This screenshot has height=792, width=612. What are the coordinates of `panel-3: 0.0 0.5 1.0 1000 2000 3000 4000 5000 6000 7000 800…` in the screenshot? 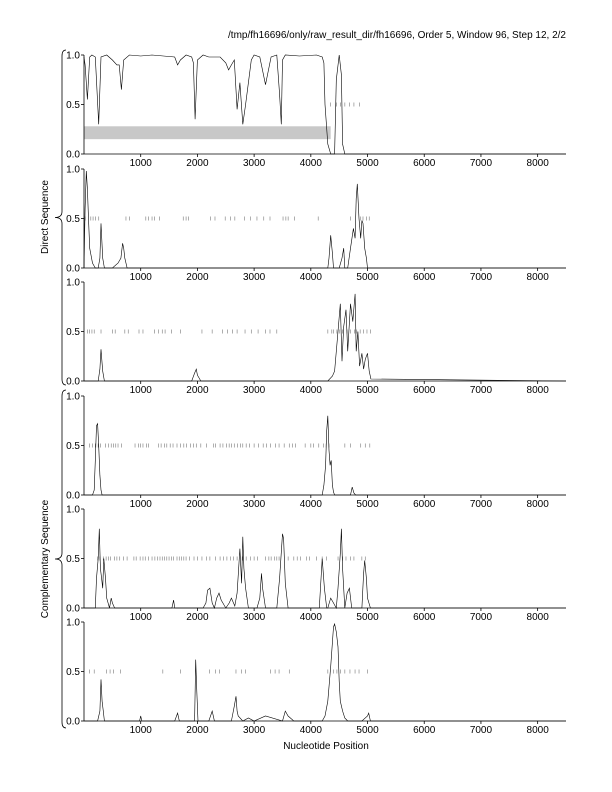 It's located at (316, 337).